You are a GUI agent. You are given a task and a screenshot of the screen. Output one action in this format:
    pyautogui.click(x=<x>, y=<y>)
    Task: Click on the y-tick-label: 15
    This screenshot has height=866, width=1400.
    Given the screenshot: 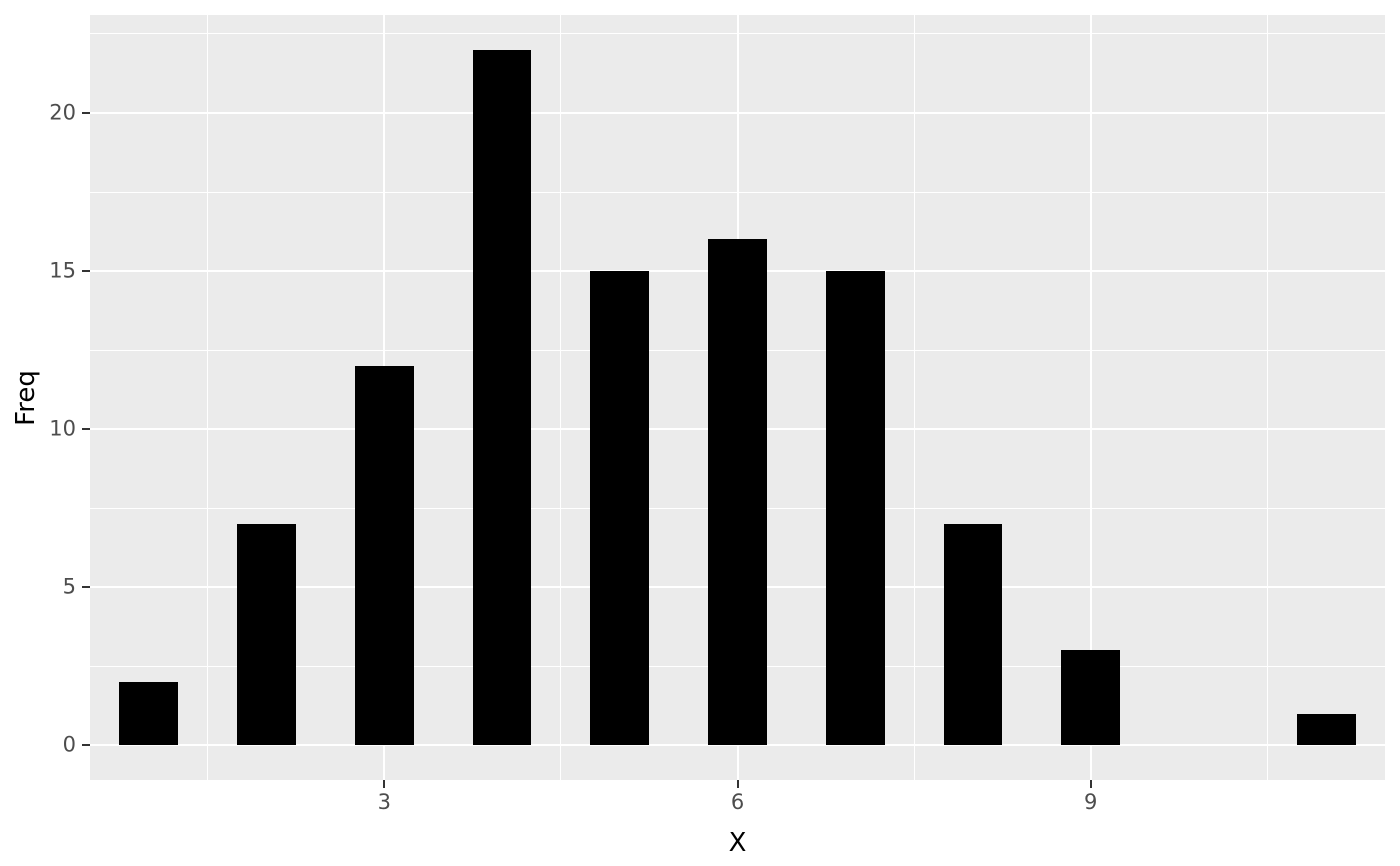 What is the action you would take?
    pyautogui.click(x=62, y=270)
    